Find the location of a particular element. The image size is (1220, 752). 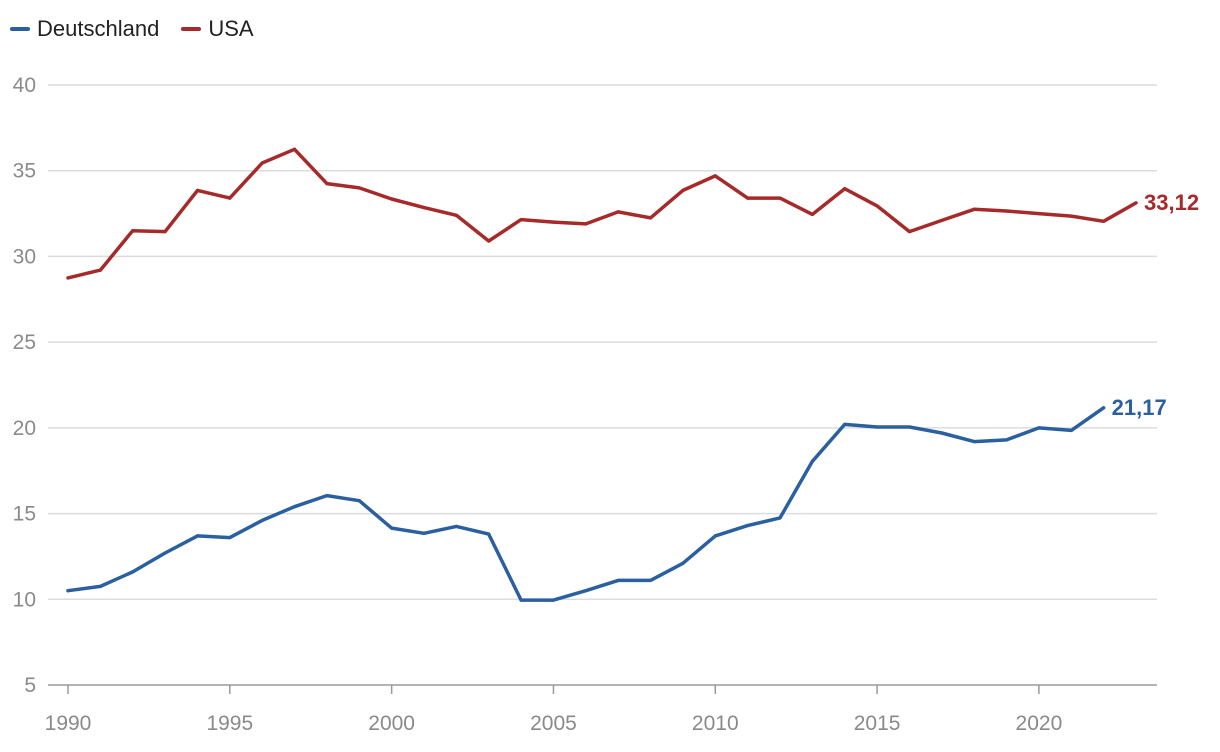

legend-swatch-usa is located at coordinates (191, 29).